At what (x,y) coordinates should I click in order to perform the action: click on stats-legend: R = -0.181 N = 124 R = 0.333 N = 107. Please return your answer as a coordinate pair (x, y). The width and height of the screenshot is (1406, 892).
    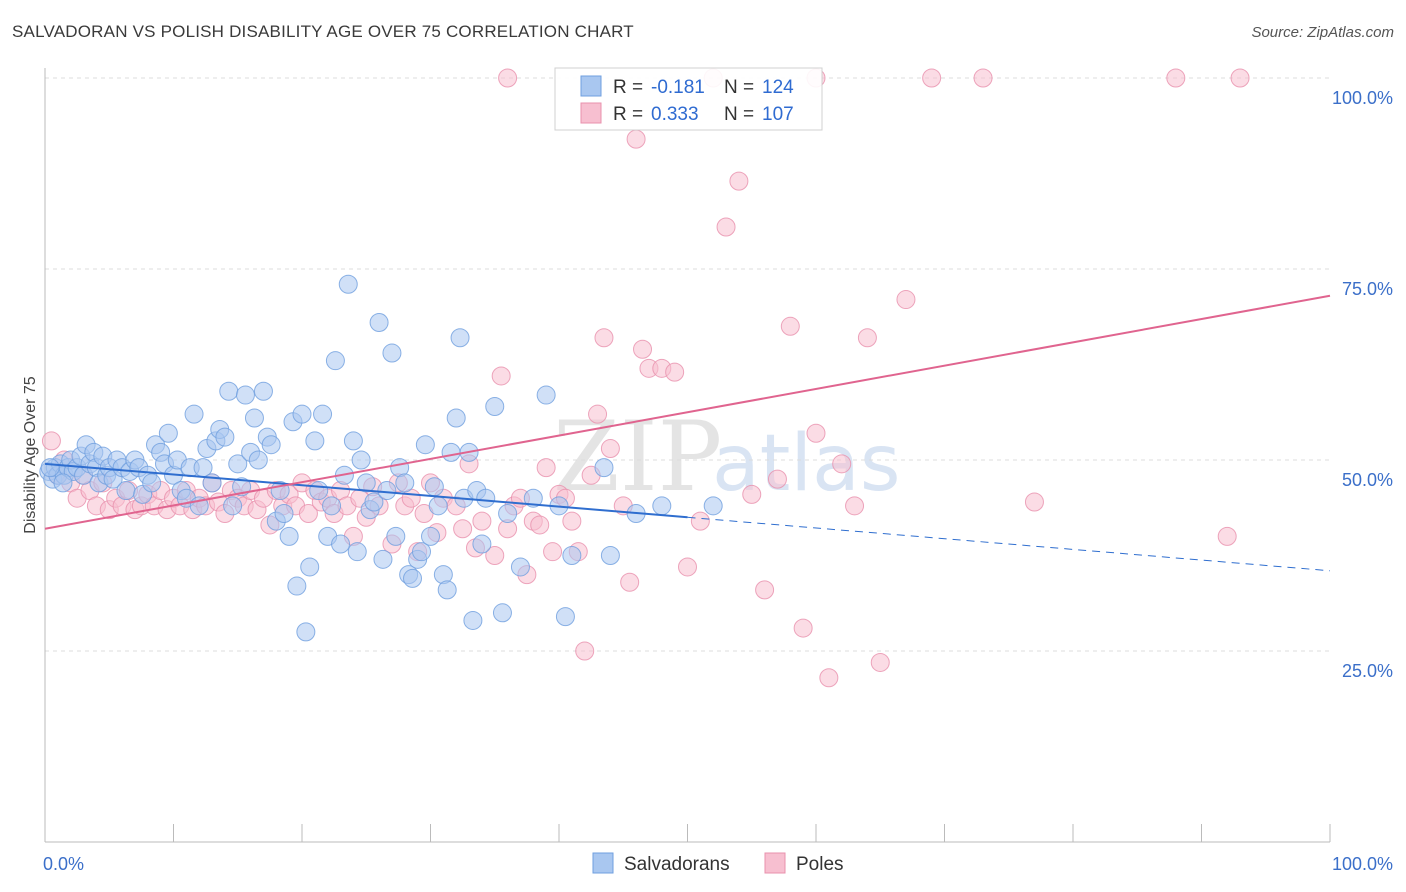
    Looking at the image, I should click on (688, 99).